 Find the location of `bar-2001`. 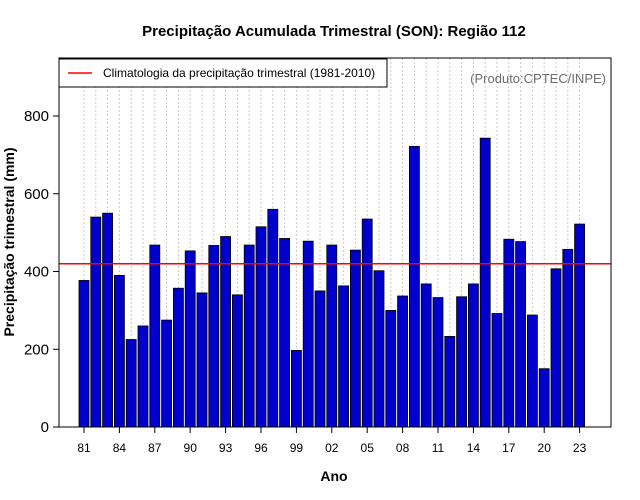

bar-2001 is located at coordinates (320, 359).